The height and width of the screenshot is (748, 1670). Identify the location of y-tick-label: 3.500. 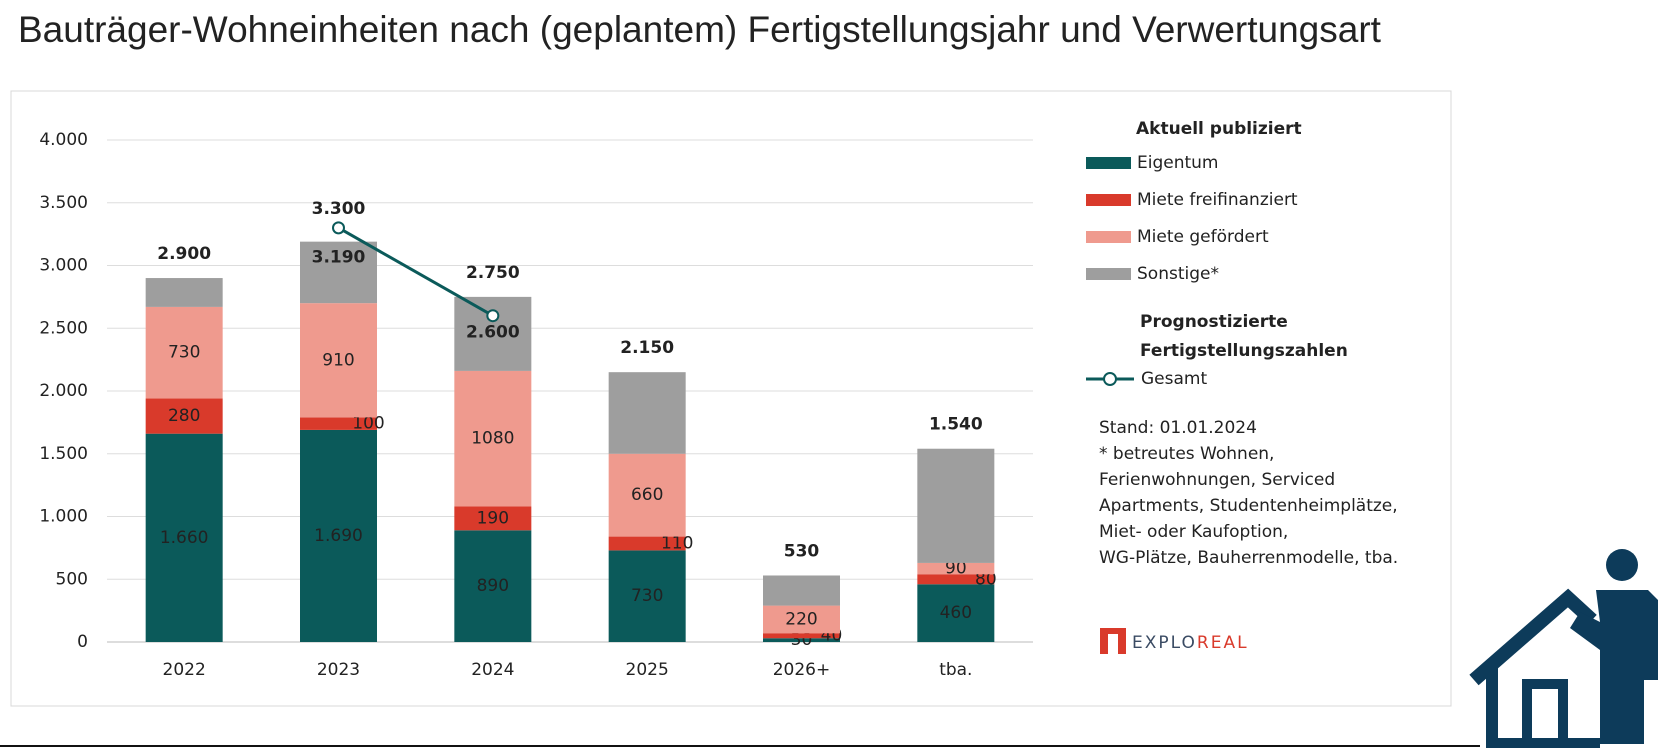
(63, 203).